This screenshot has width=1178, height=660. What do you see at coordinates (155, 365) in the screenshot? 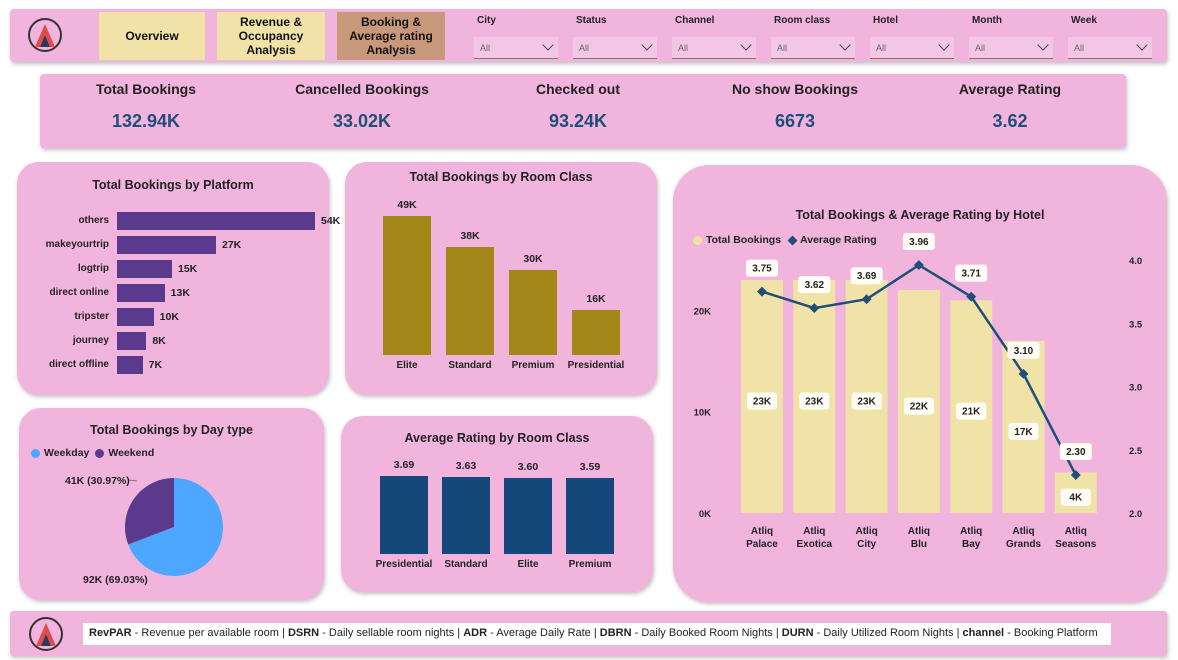
I see `bar-value-label: 7K` at bounding box center [155, 365].